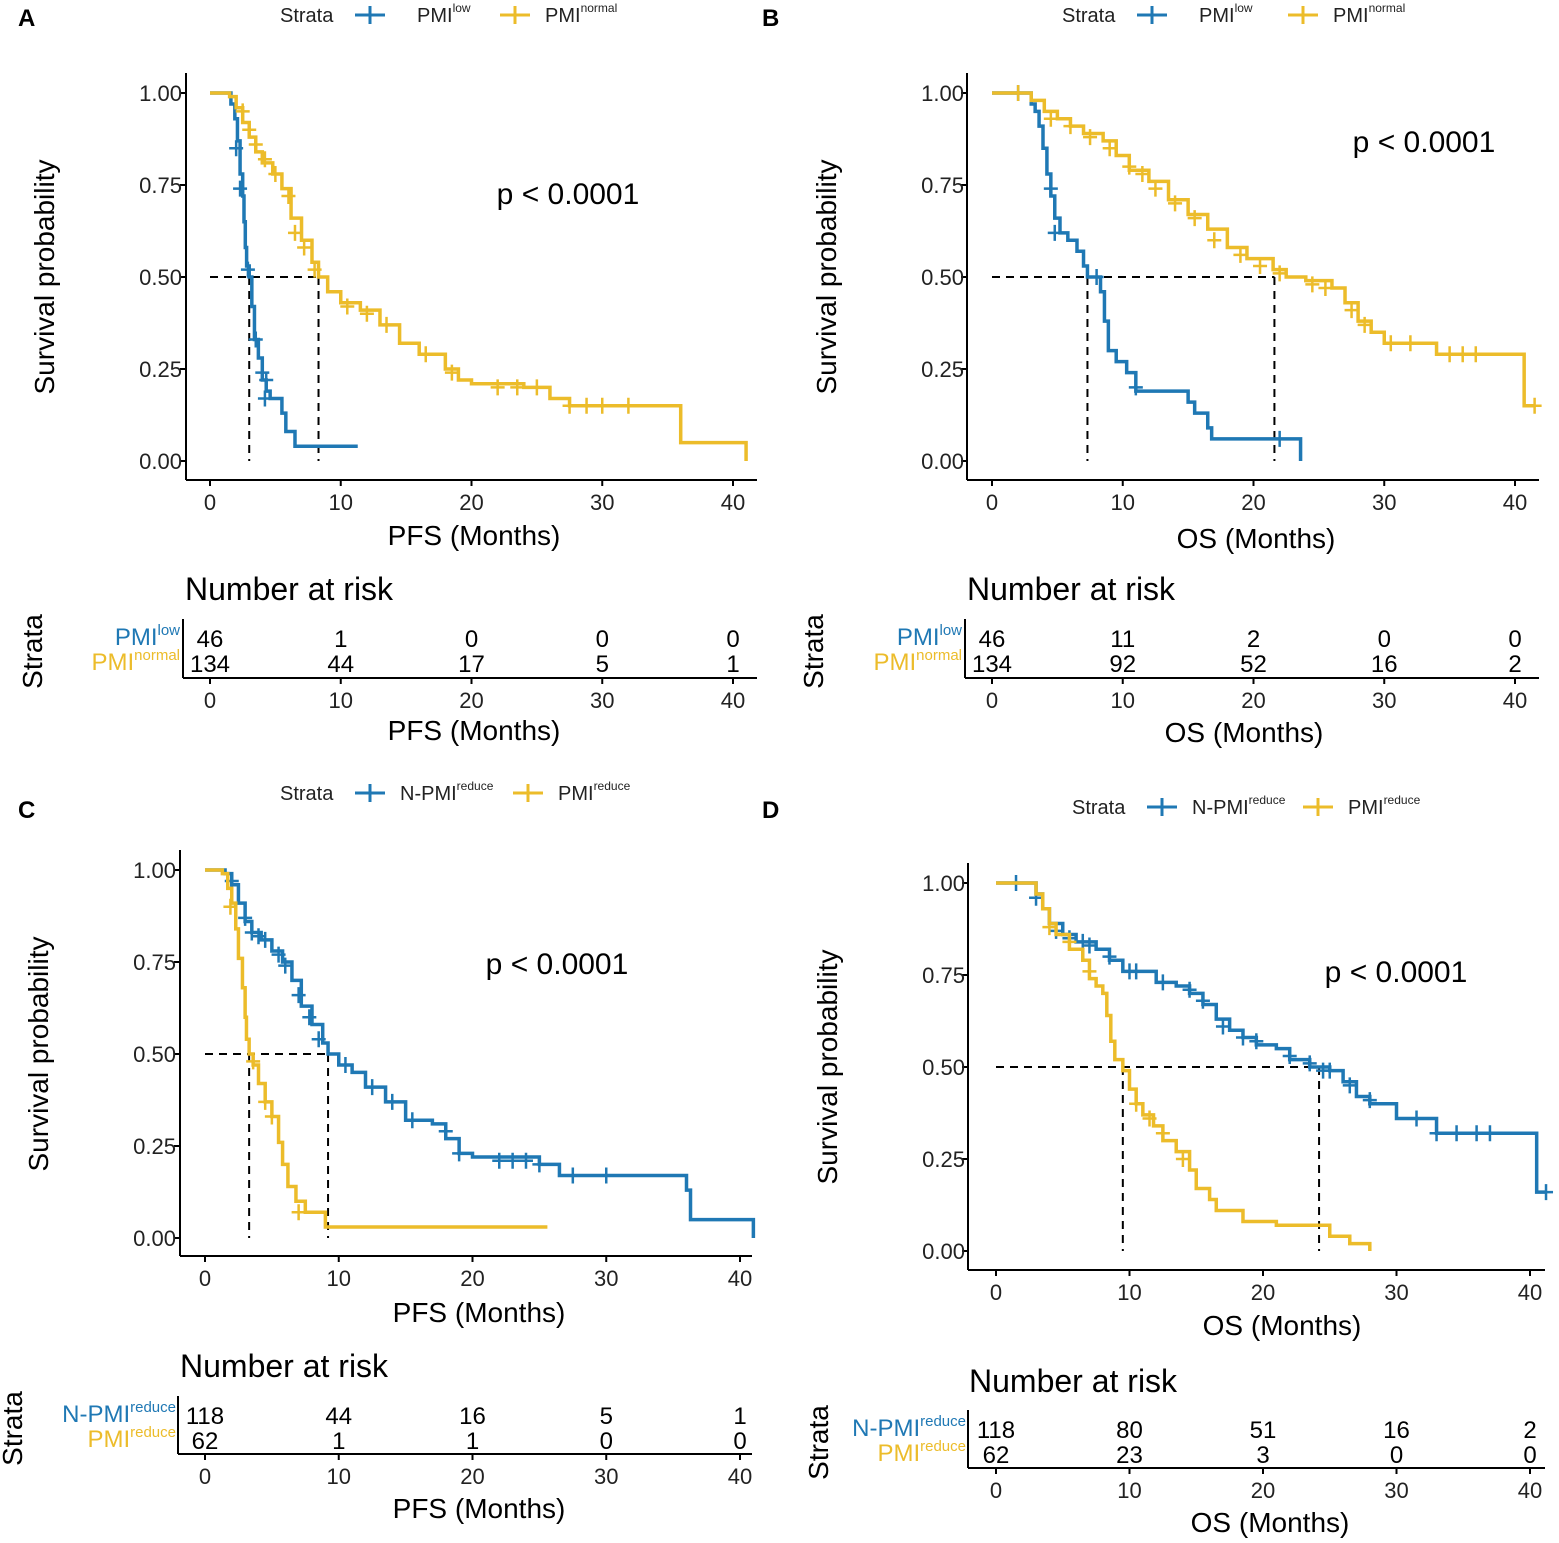  What do you see at coordinates (205, 1441) in the screenshot?
I see `risk-count: 62` at bounding box center [205, 1441].